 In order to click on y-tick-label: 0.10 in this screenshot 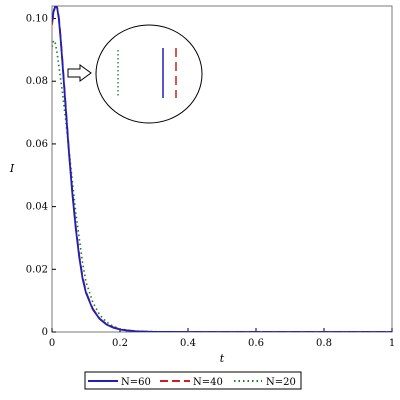, I will do `click(37, 19)`.